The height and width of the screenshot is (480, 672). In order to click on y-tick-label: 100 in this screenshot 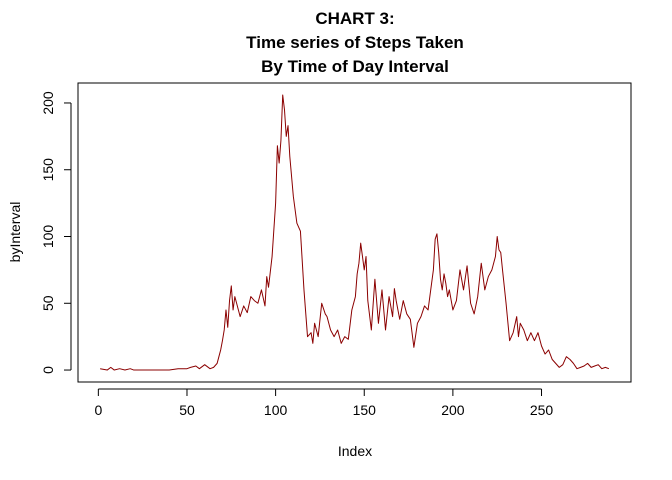, I will do `click(48, 237)`.